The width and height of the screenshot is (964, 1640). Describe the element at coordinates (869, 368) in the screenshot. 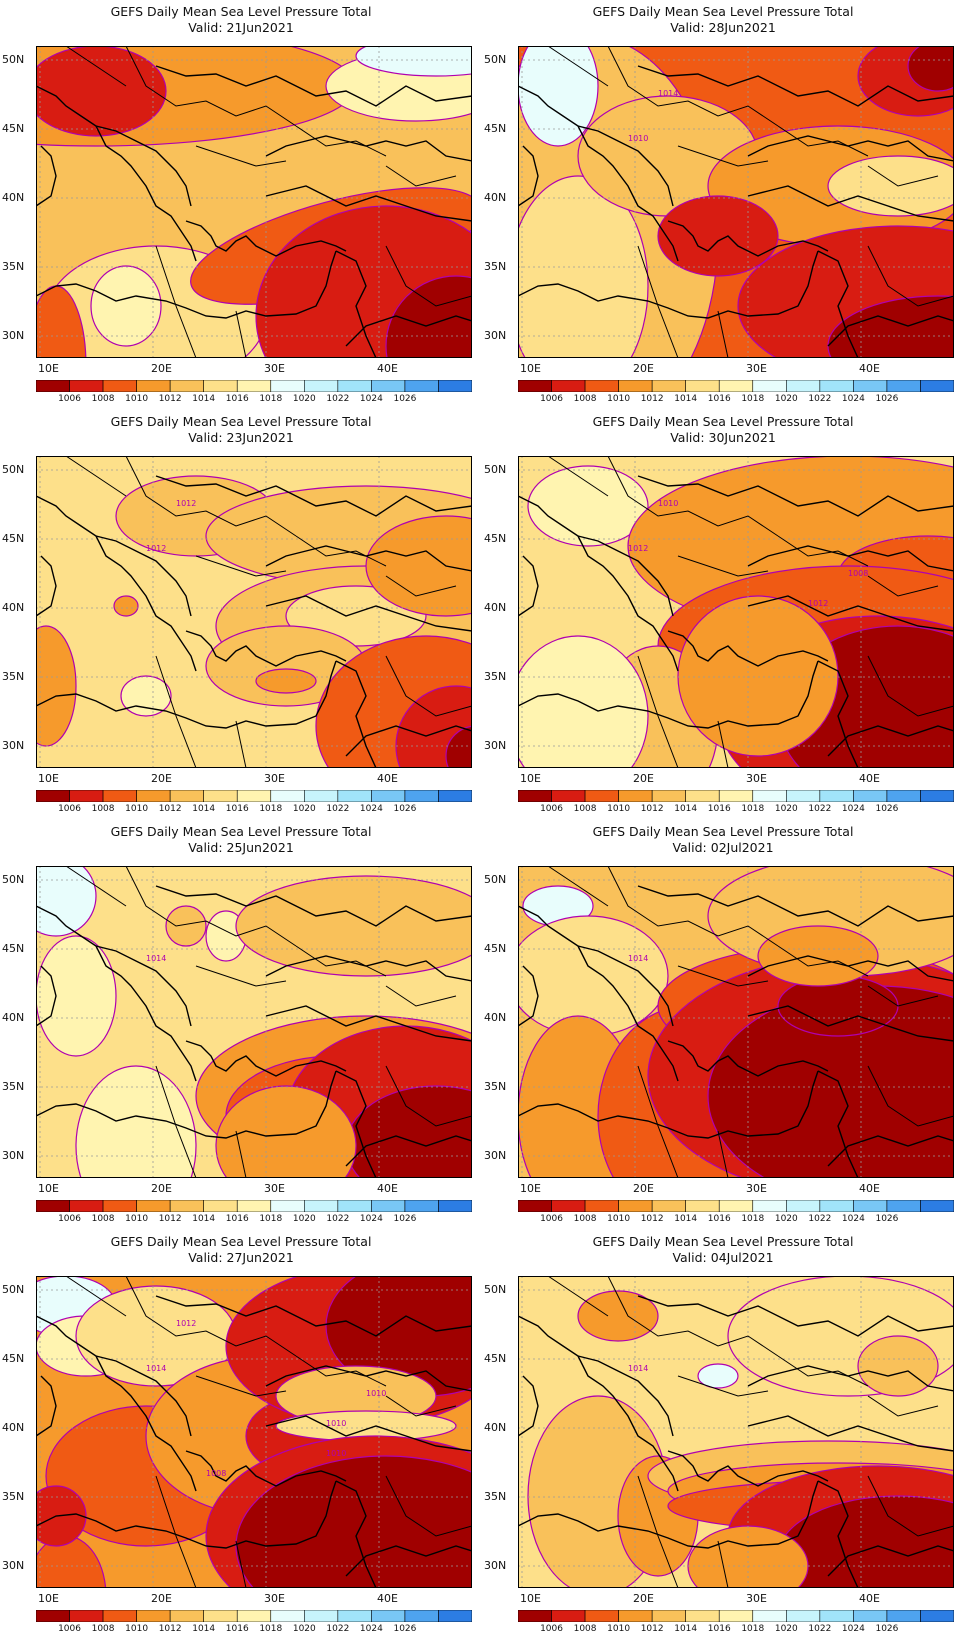

I see `lon-label: 40E` at that location.